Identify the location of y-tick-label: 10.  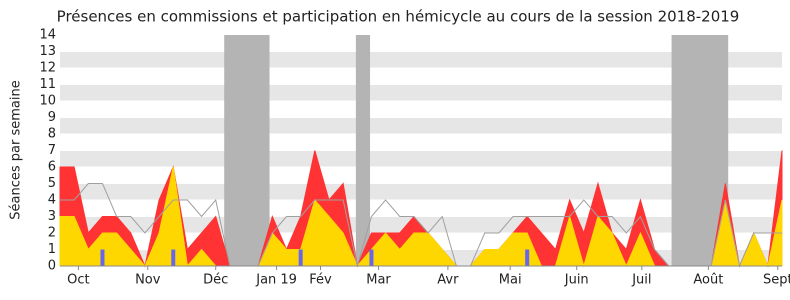
(47, 101).